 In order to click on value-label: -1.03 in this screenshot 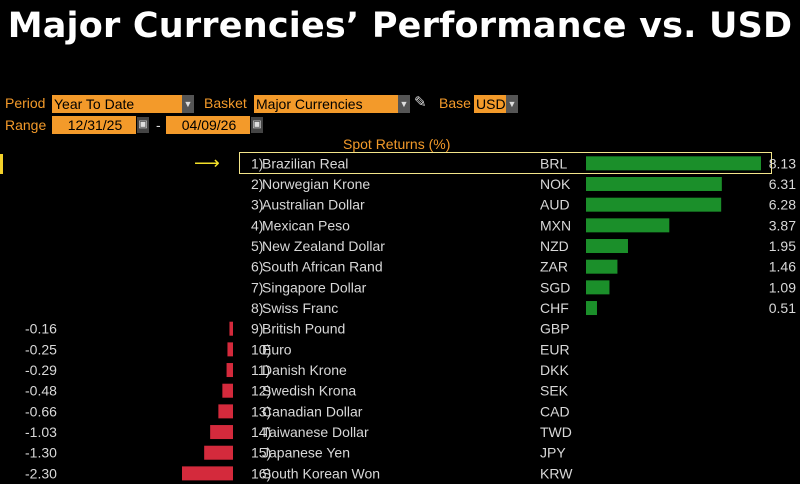, I will do `click(41, 432)`.